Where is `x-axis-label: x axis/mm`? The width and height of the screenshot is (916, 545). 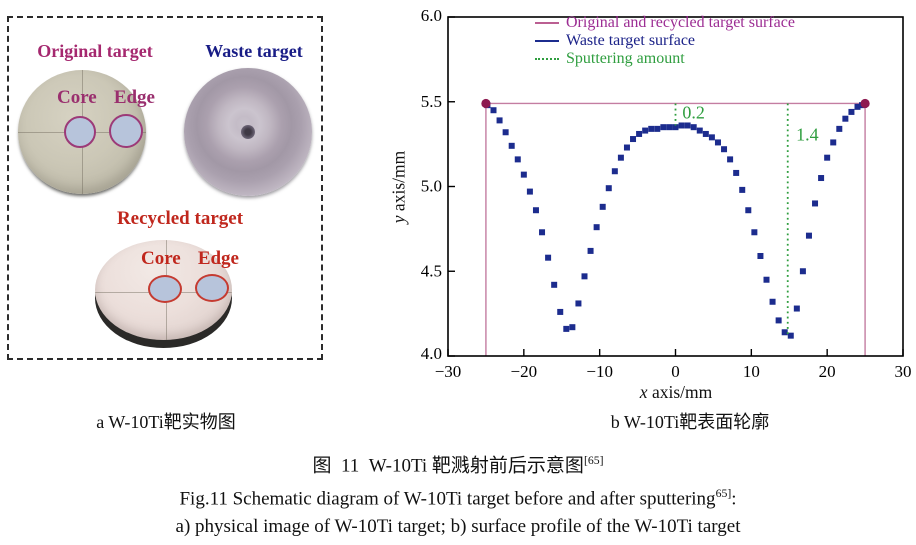 x-axis-label: x axis/mm is located at coordinates (676, 392).